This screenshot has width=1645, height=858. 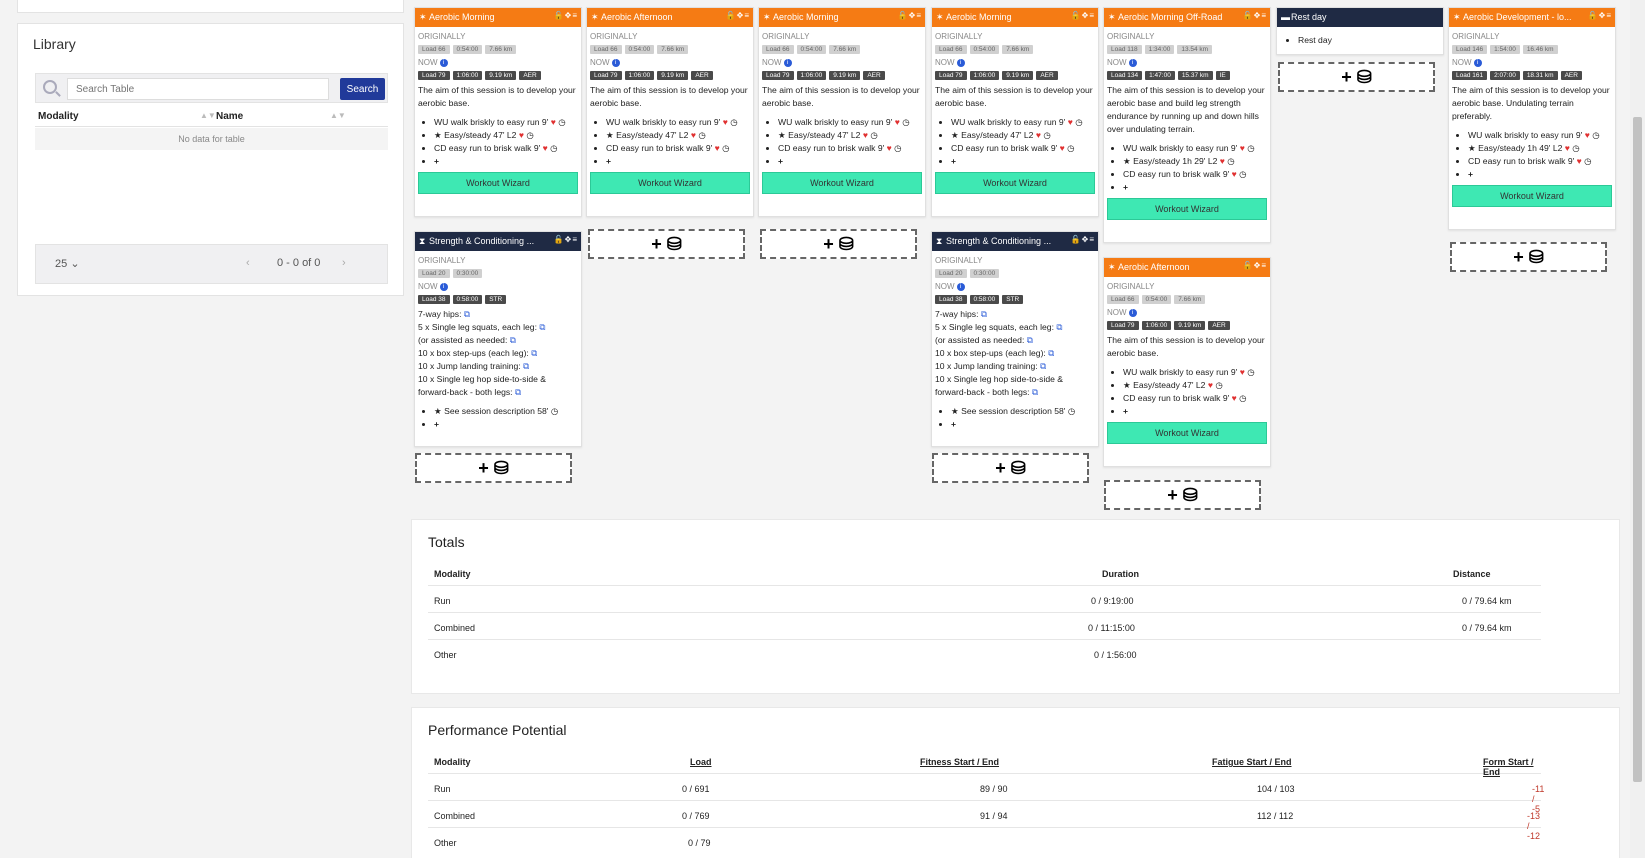 I want to click on page-size-select: 25 ⌄, so click(x=67, y=263).